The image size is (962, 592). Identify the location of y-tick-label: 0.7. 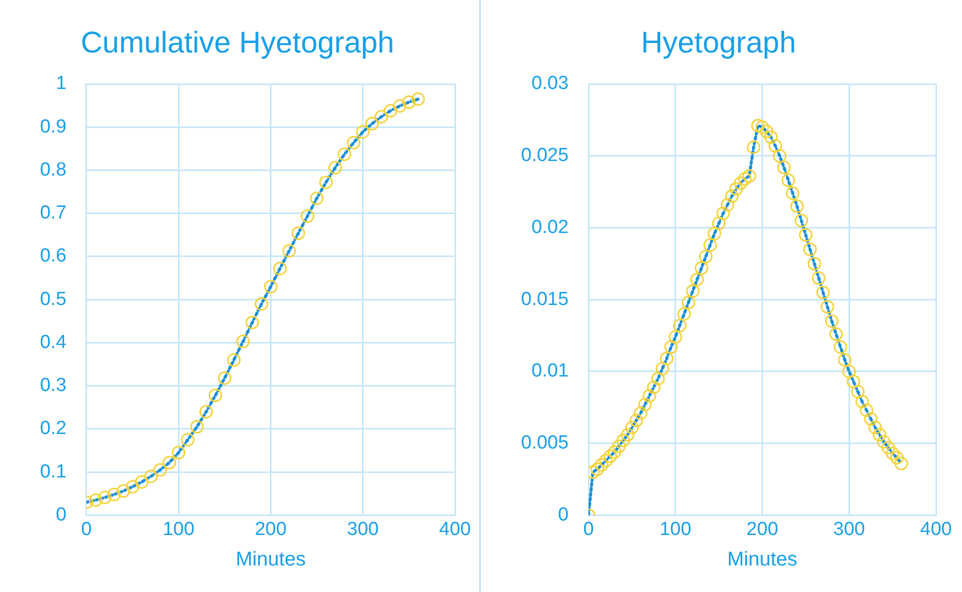
(53, 213).